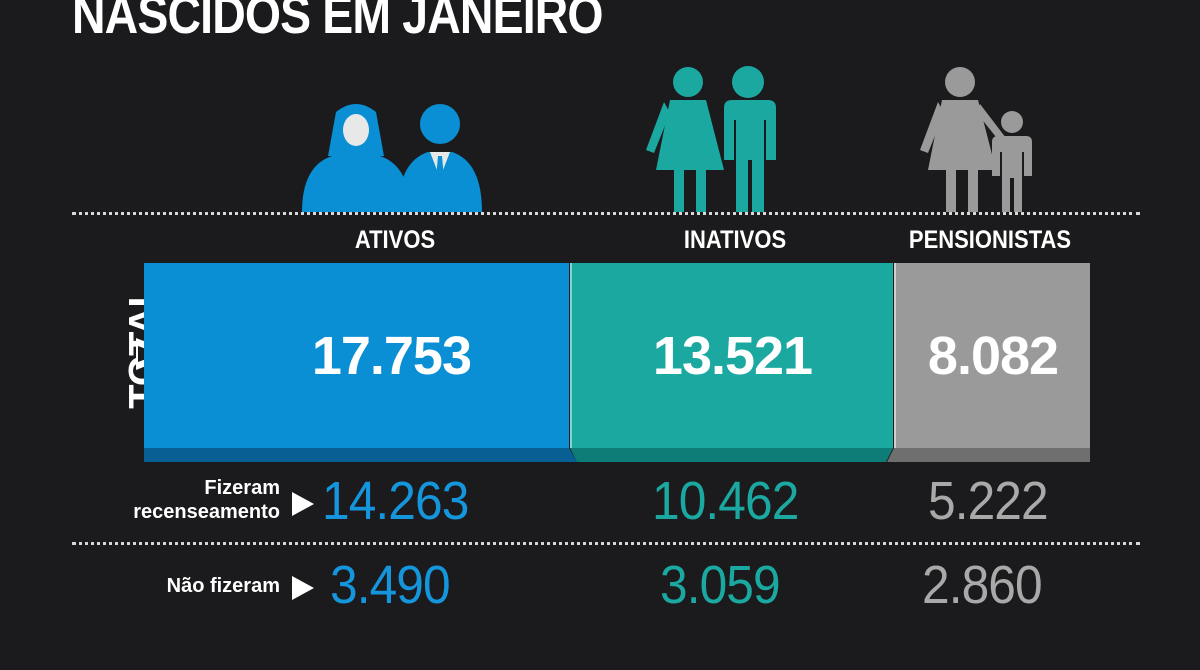  What do you see at coordinates (206, 512) in the screenshot?
I see `row-label-fizeram-line2: recenseamento` at bounding box center [206, 512].